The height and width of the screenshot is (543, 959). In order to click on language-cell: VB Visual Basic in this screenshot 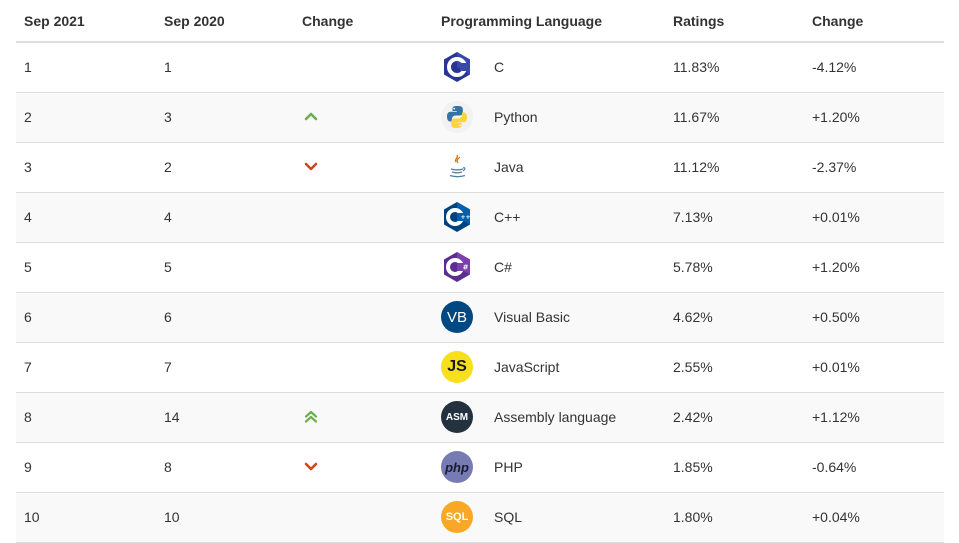, I will do `click(549, 317)`.